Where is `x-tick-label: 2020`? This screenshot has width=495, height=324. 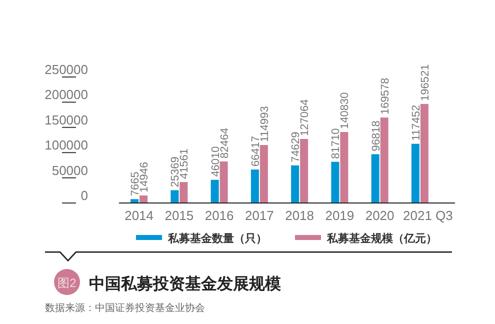
x-tick-label: 2020 is located at coordinates (379, 215).